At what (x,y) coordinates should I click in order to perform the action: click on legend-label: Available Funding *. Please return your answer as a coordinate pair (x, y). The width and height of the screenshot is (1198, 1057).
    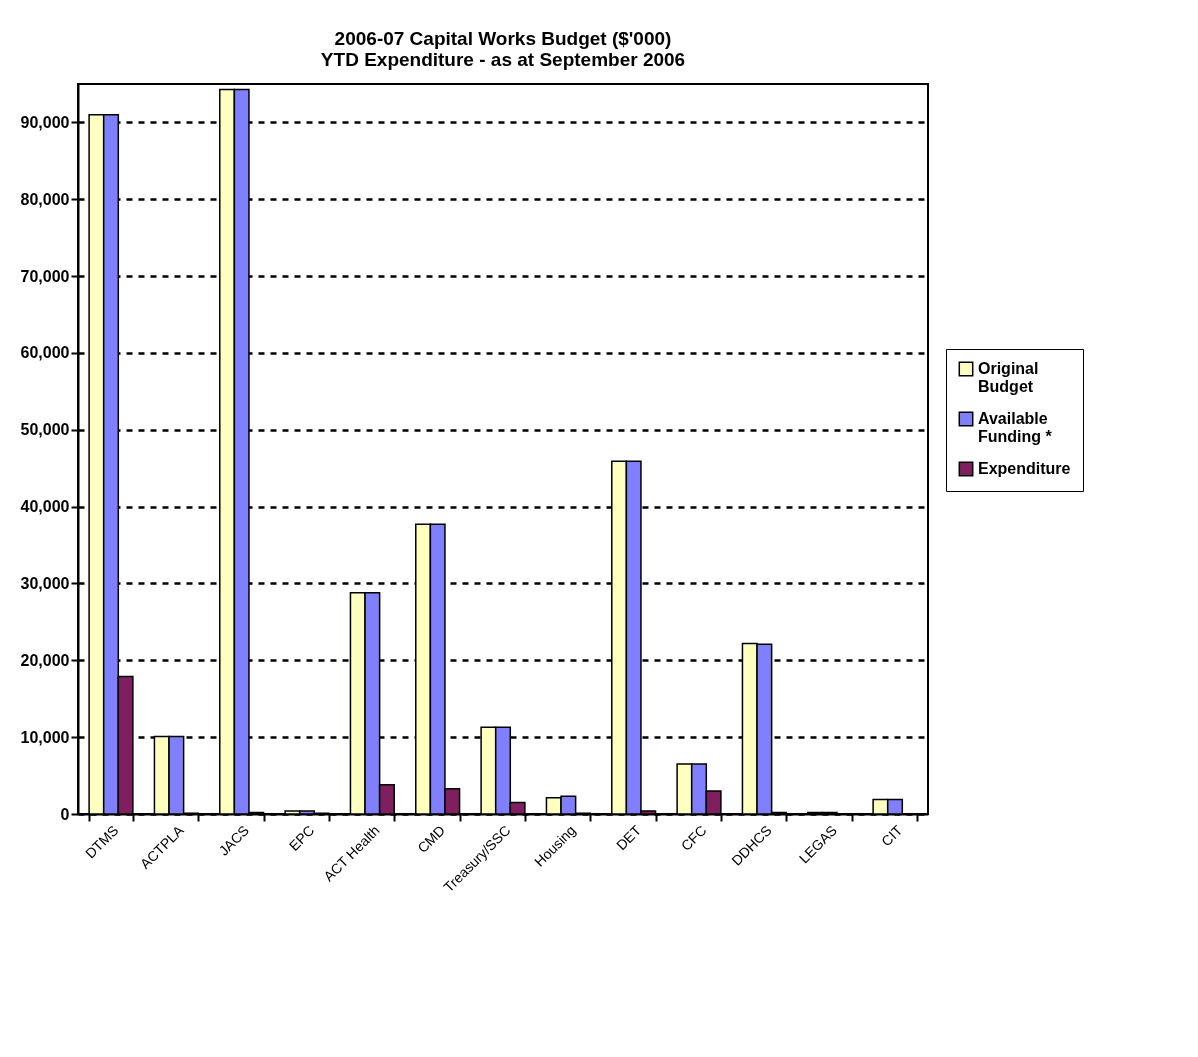
    Looking at the image, I should click on (1015, 427).